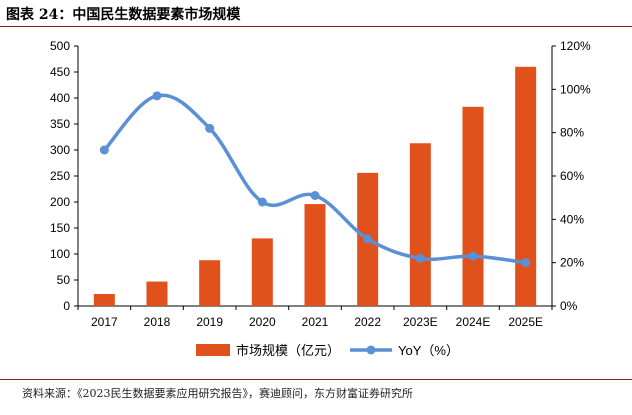 Image resolution: width=632 pixels, height=415 pixels. I want to click on right-tick-label: 120%, so click(575, 46).